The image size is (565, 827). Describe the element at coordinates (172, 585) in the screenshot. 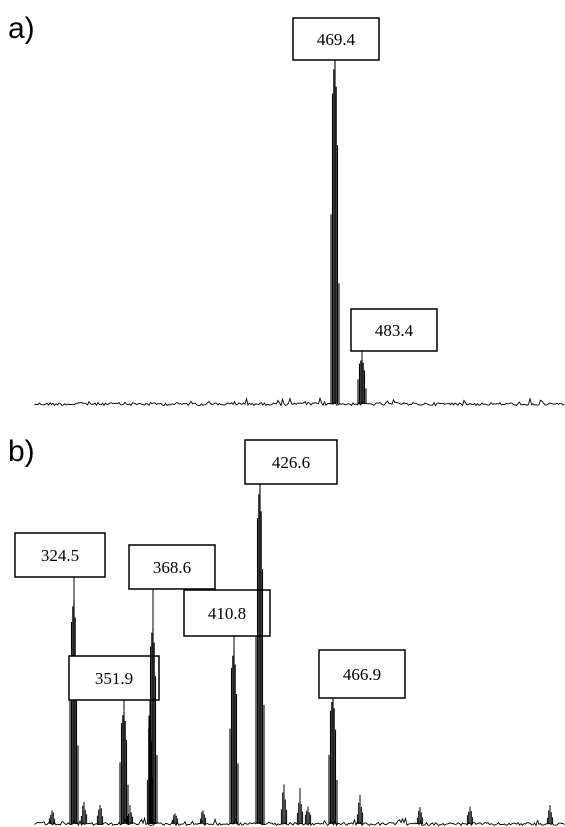

I see `peak-label-368-6: 368.6` at that location.